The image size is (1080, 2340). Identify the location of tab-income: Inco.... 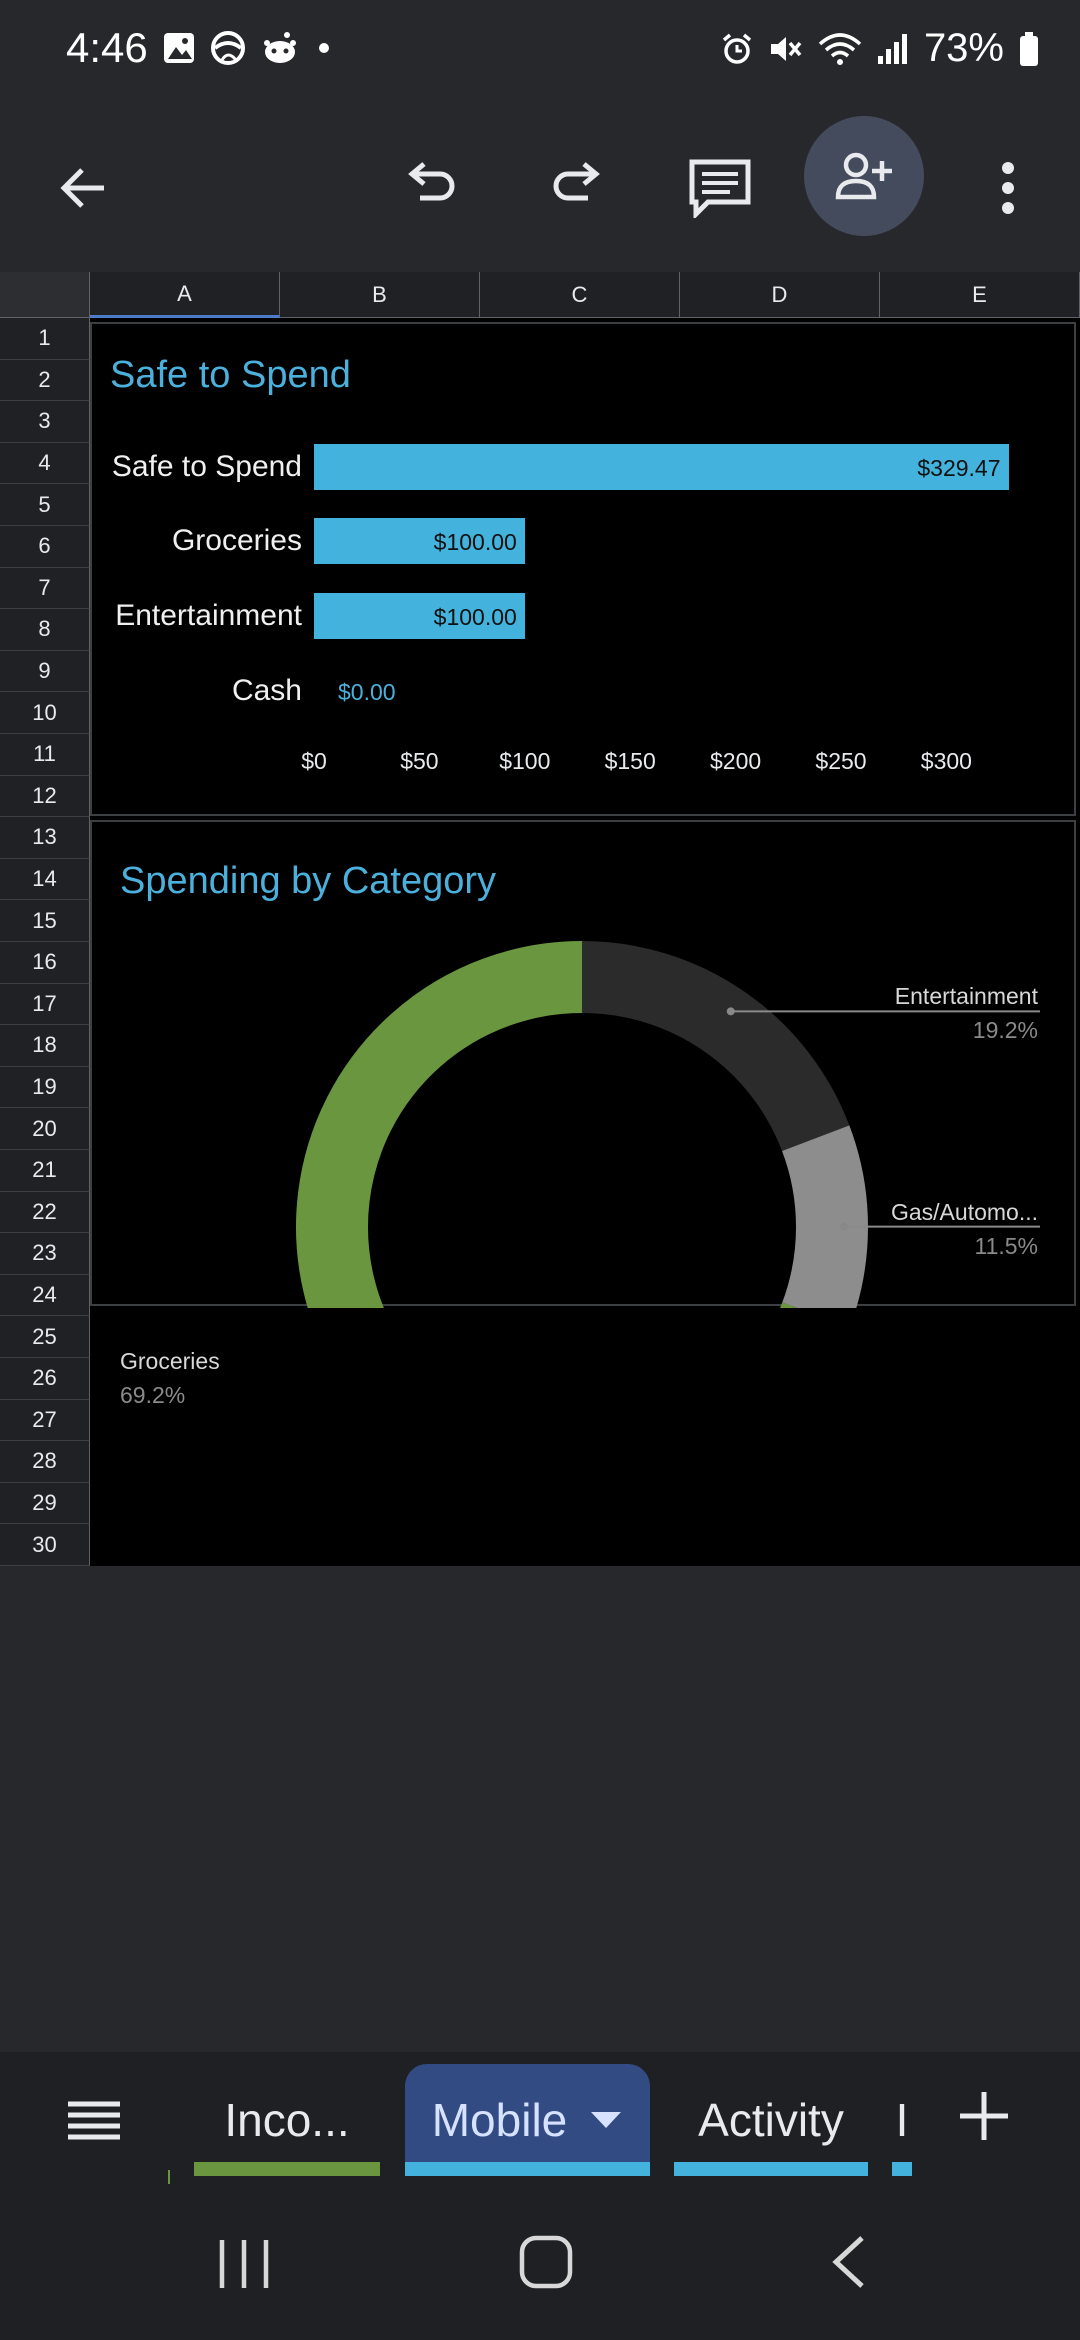
(287, 2120).